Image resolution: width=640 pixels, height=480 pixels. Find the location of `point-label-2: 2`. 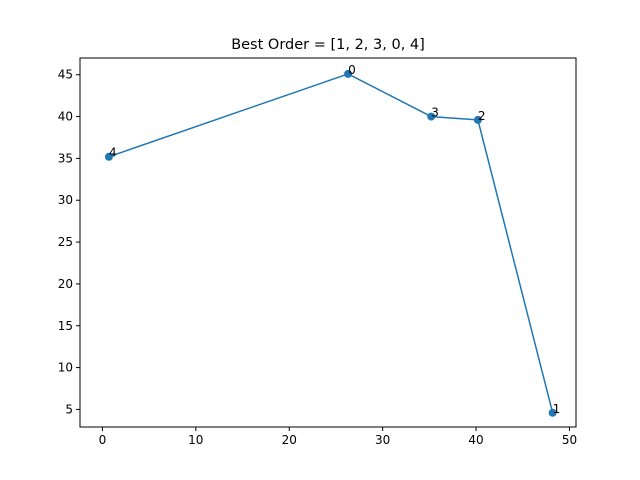

point-label-2: 2 is located at coordinates (482, 116).